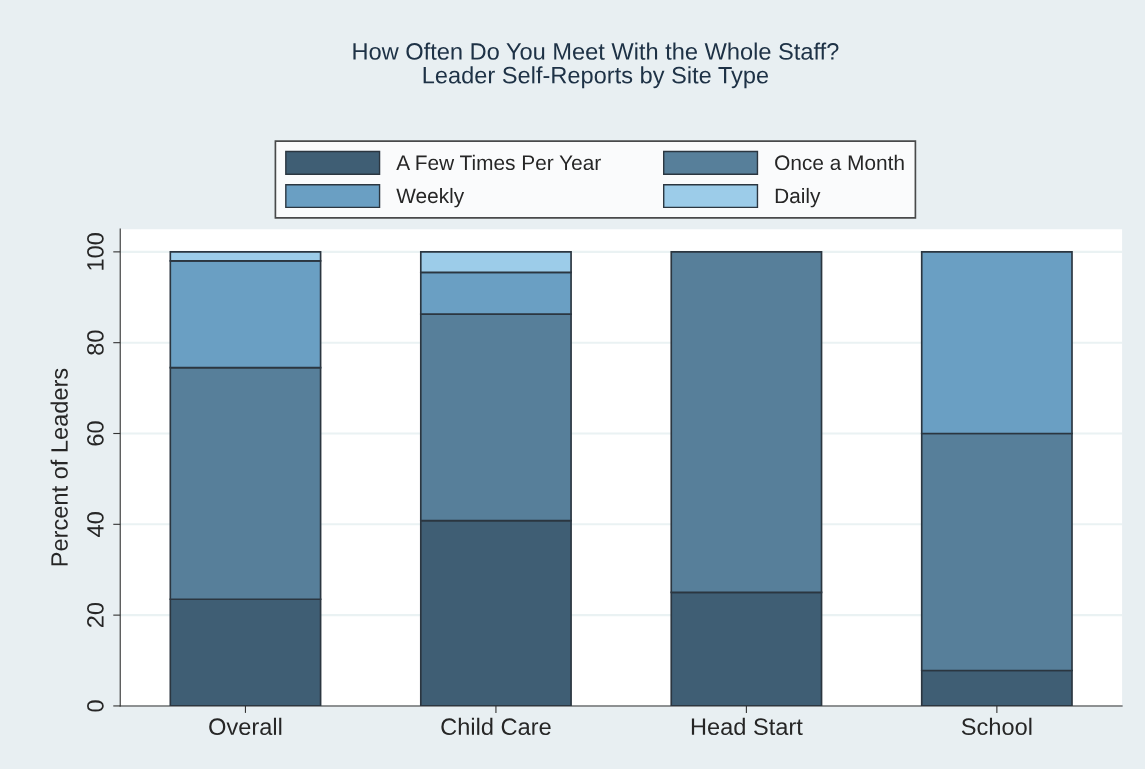 This screenshot has width=1145, height=769. I want to click on x-tick-label: Head Start, so click(747, 726).